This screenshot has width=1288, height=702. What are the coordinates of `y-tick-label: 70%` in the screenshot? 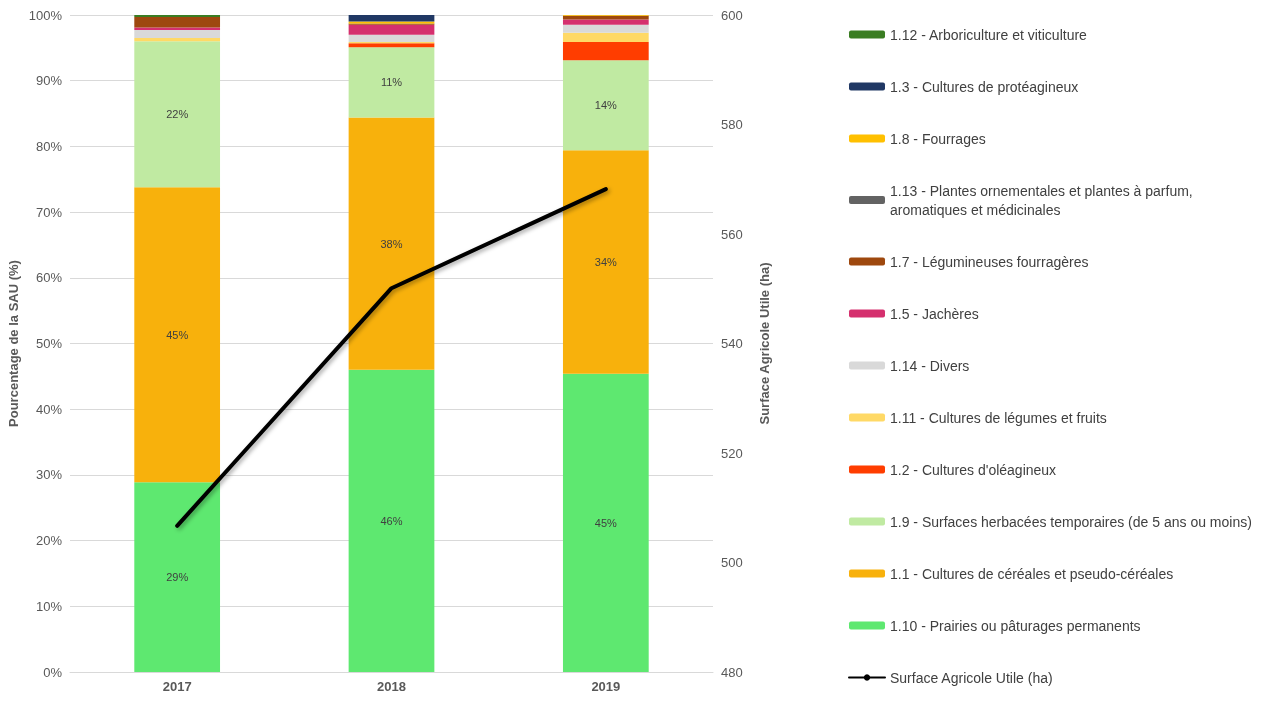 It's located at (49, 212).